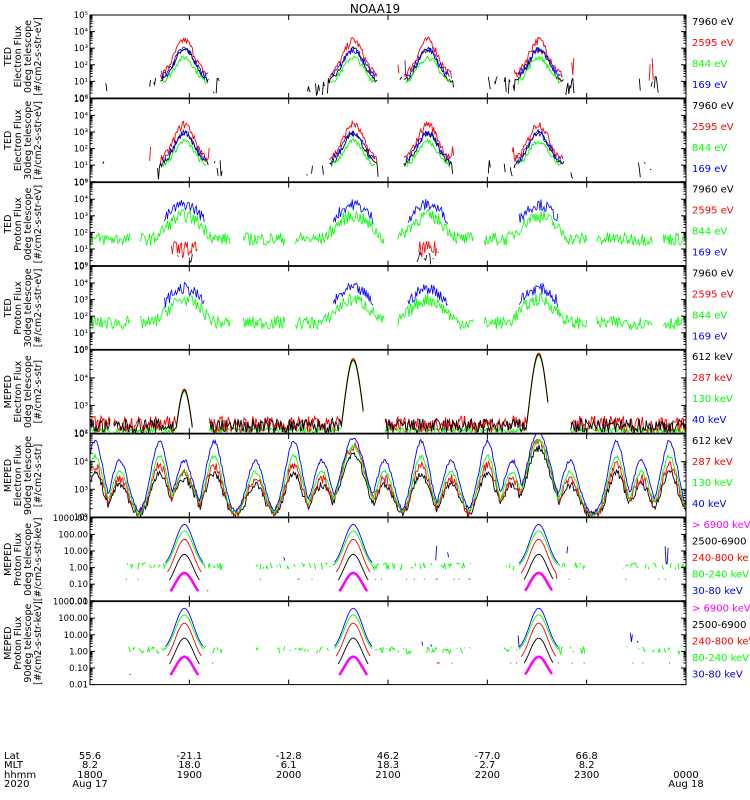 The width and height of the screenshot is (750, 800). What do you see at coordinates (587, 765) in the screenshot?
I see `x-tick-value: 8.2` at bounding box center [587, 765].